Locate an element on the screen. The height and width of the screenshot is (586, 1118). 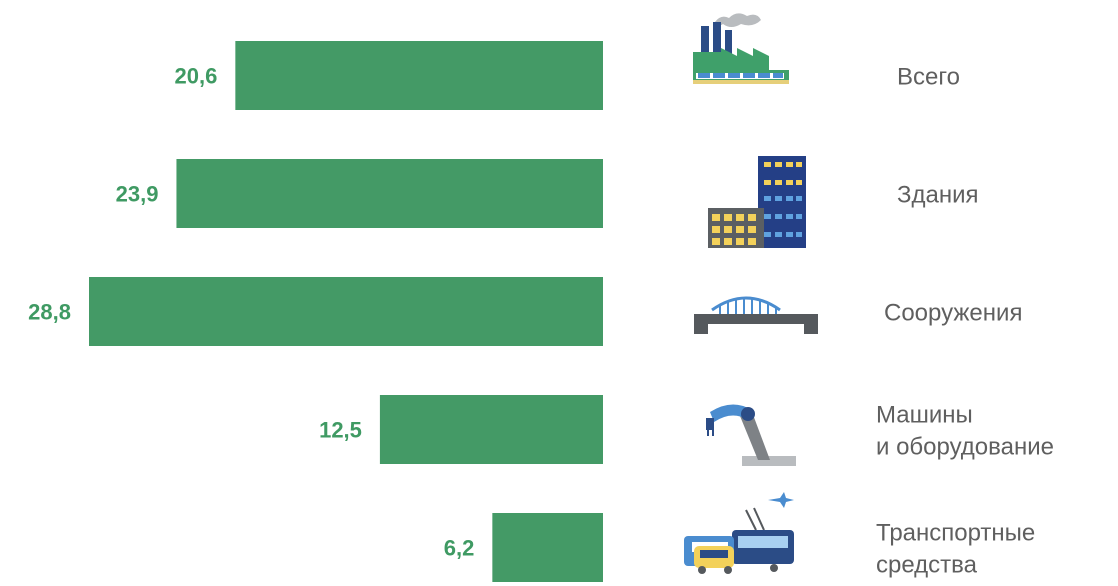
category-label-4-0: Транспортные is located at coordinates (955, 533).